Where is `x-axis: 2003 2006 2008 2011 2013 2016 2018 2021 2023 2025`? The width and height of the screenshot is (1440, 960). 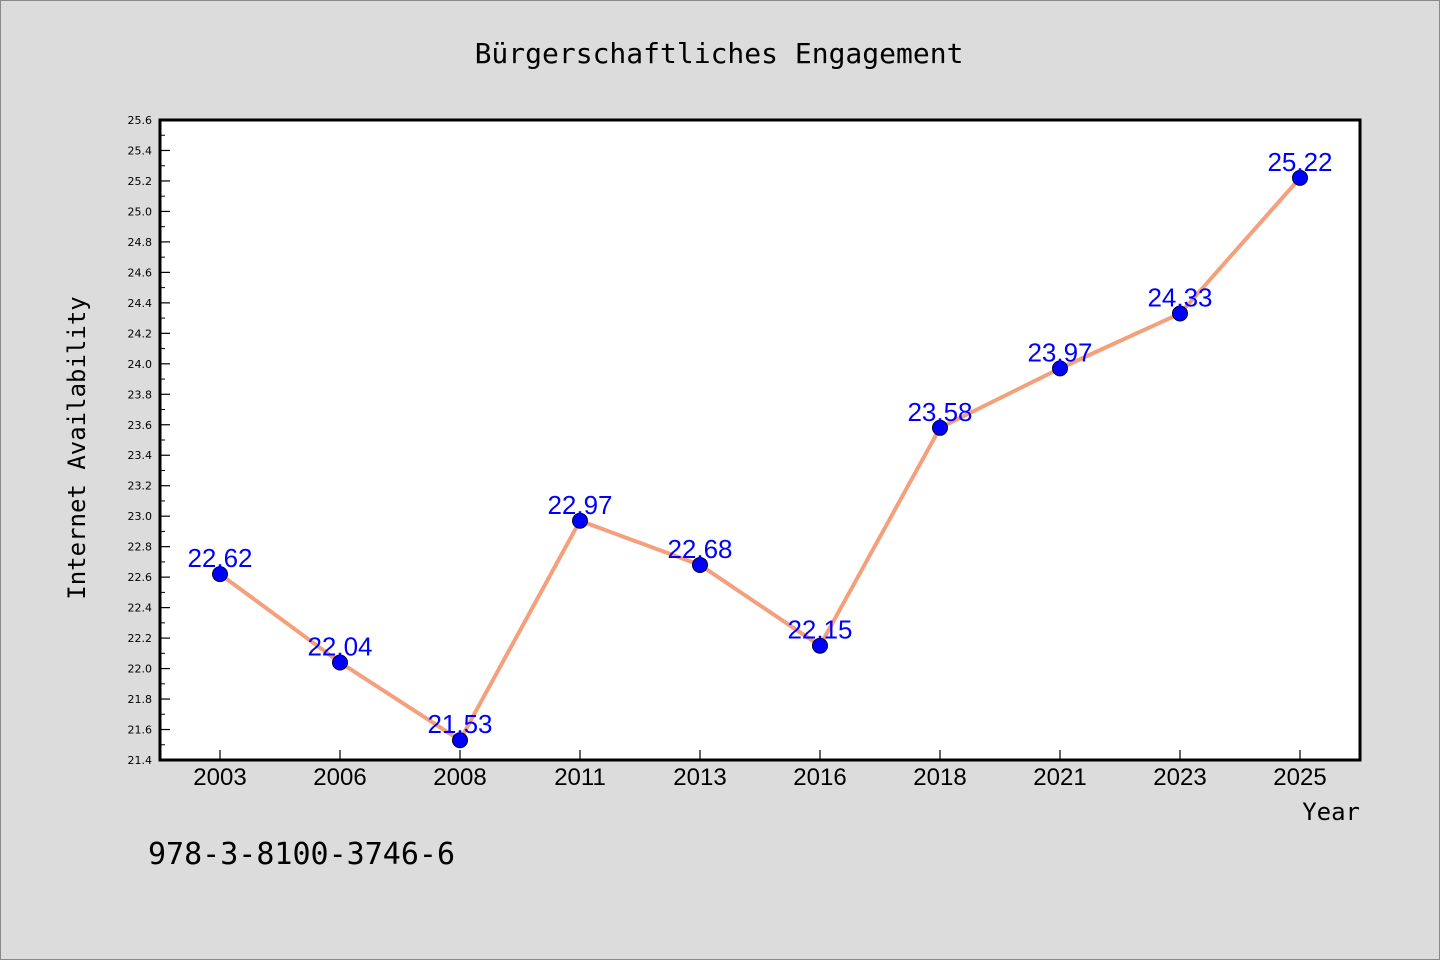
x-axis: 2003 2006 2008 2011 2013 2016 2018 2021 2023 2025 is located at coordinates (760, 770).